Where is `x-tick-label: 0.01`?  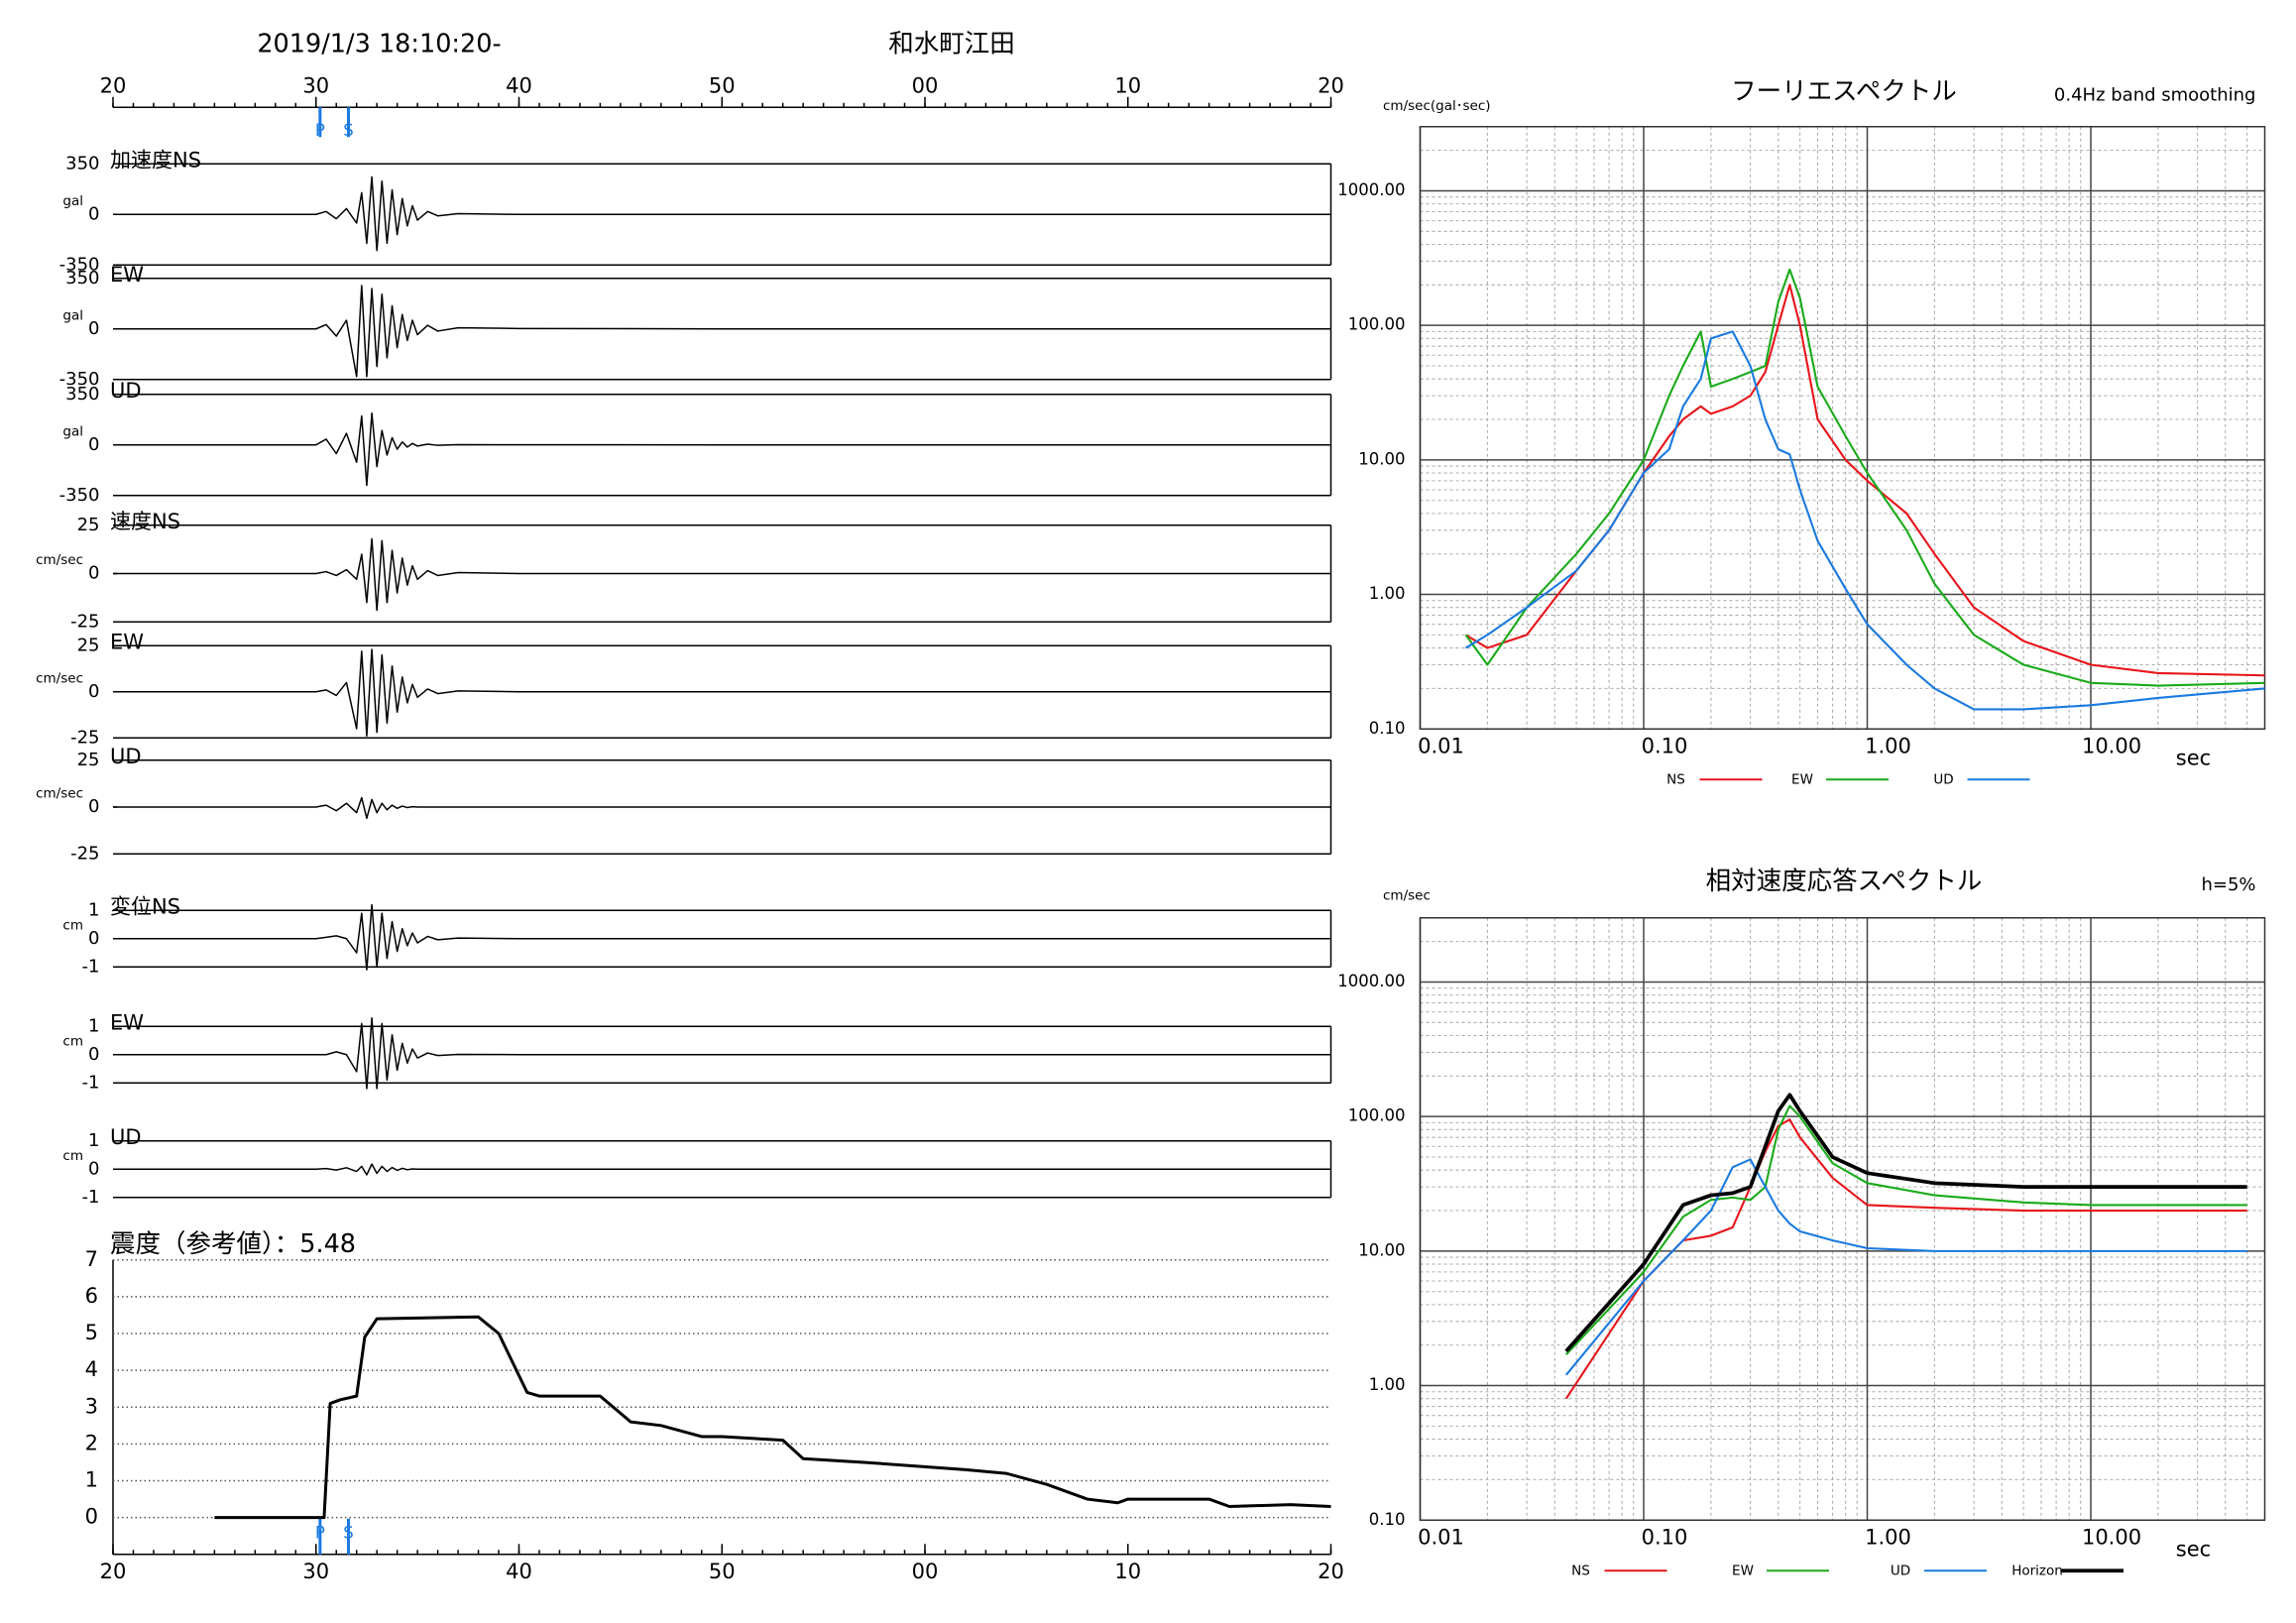
x-tick-label: 0.01 is located at coordinates (1441, 745).